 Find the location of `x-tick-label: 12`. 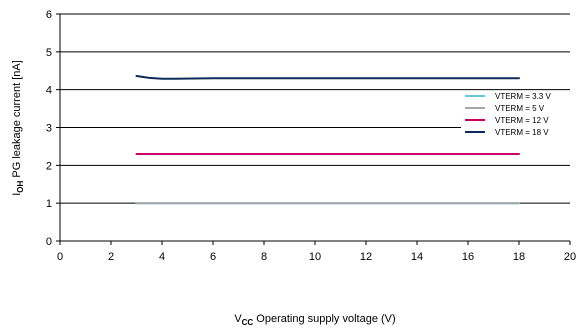

x-tick-label: 12 is located at coordinates (366, 257).